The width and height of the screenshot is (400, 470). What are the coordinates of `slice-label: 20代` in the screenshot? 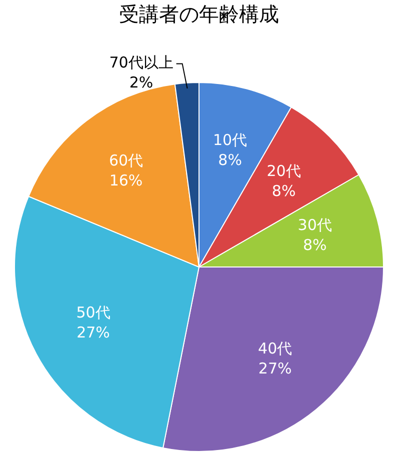 It's located at (283, 171).